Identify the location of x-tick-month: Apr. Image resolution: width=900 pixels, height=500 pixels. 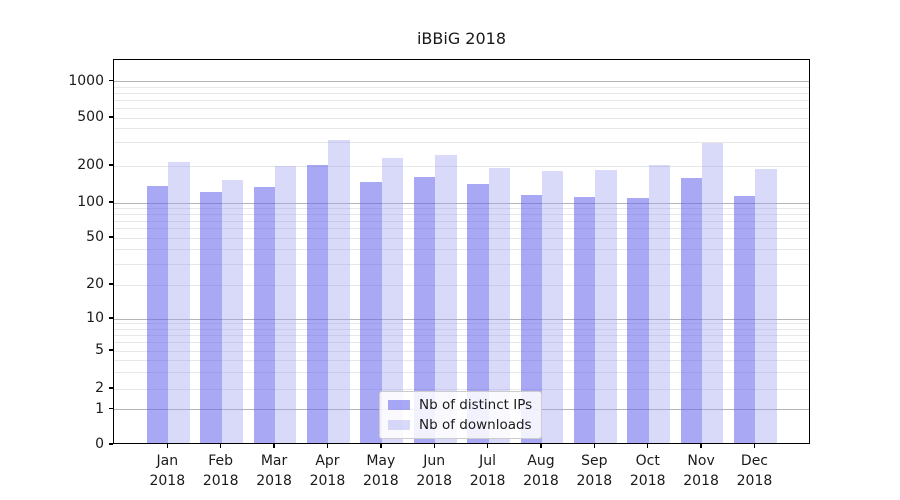
(327, 461).